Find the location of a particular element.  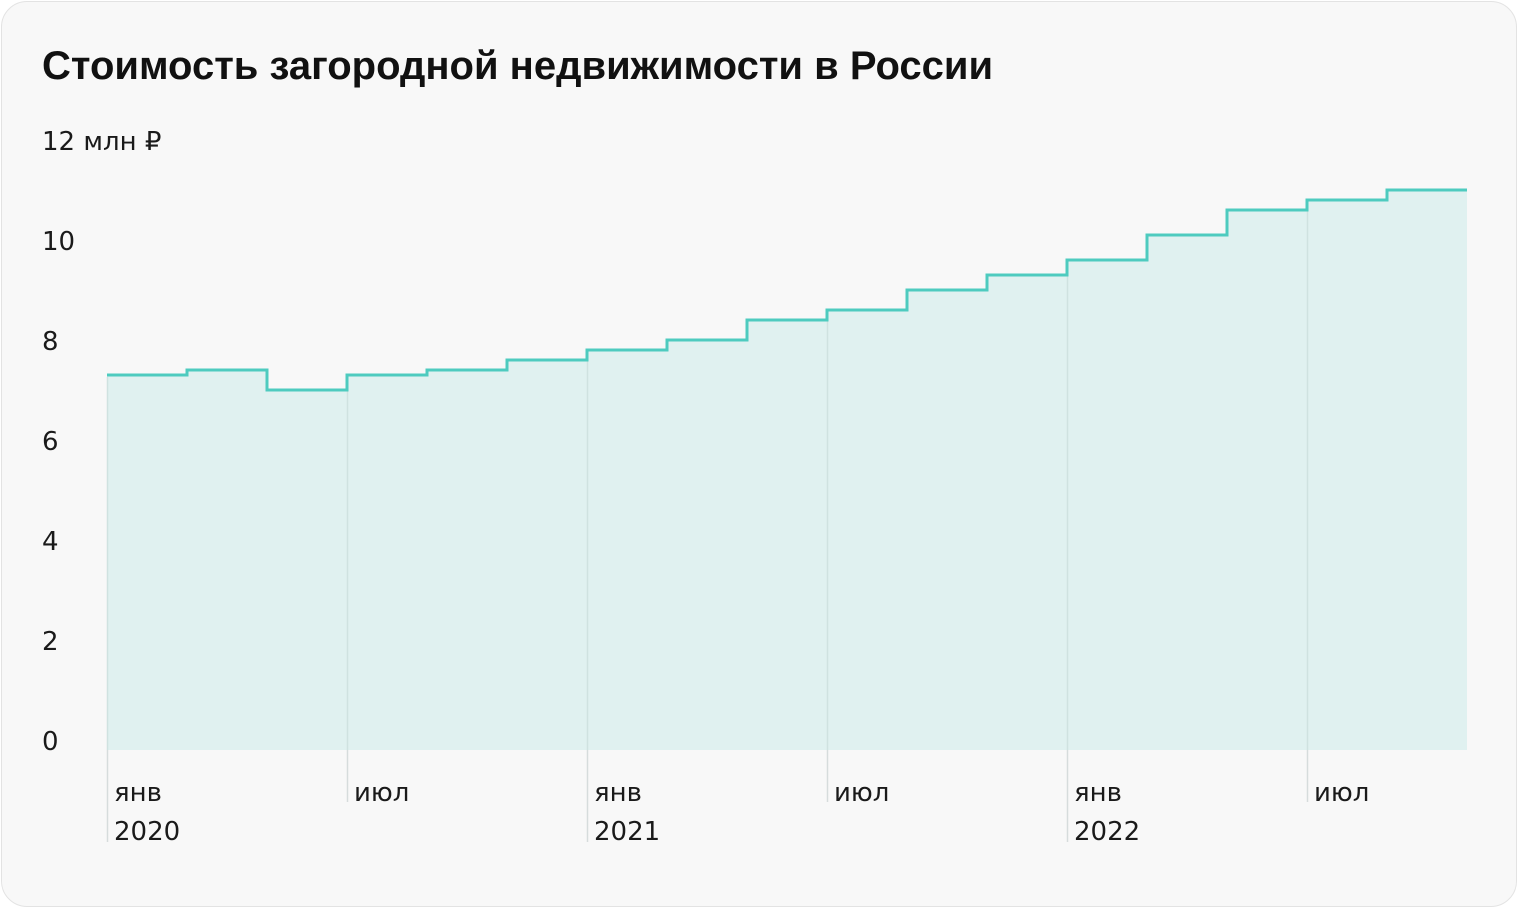

y-tick-label: 8 is located at coordinates (50, 342).